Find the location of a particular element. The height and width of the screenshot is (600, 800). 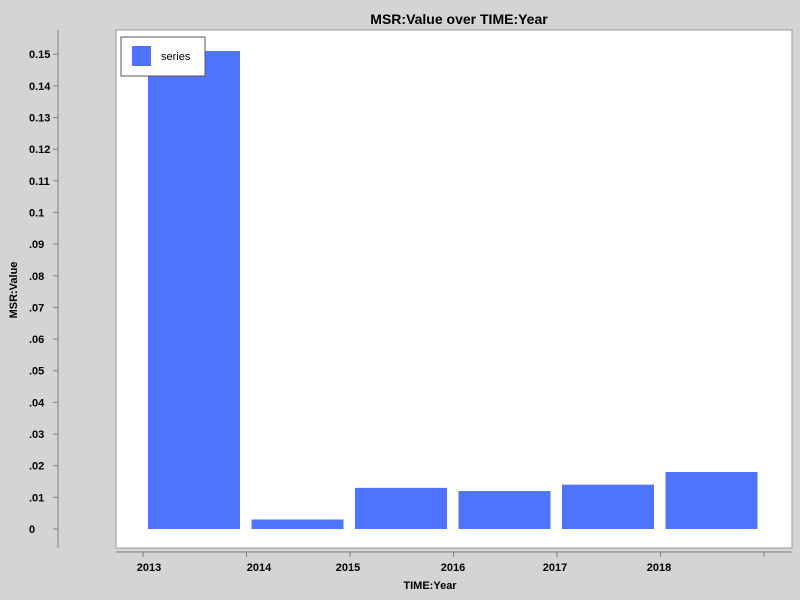

bar-2013 is located at coordinates (194, 290).